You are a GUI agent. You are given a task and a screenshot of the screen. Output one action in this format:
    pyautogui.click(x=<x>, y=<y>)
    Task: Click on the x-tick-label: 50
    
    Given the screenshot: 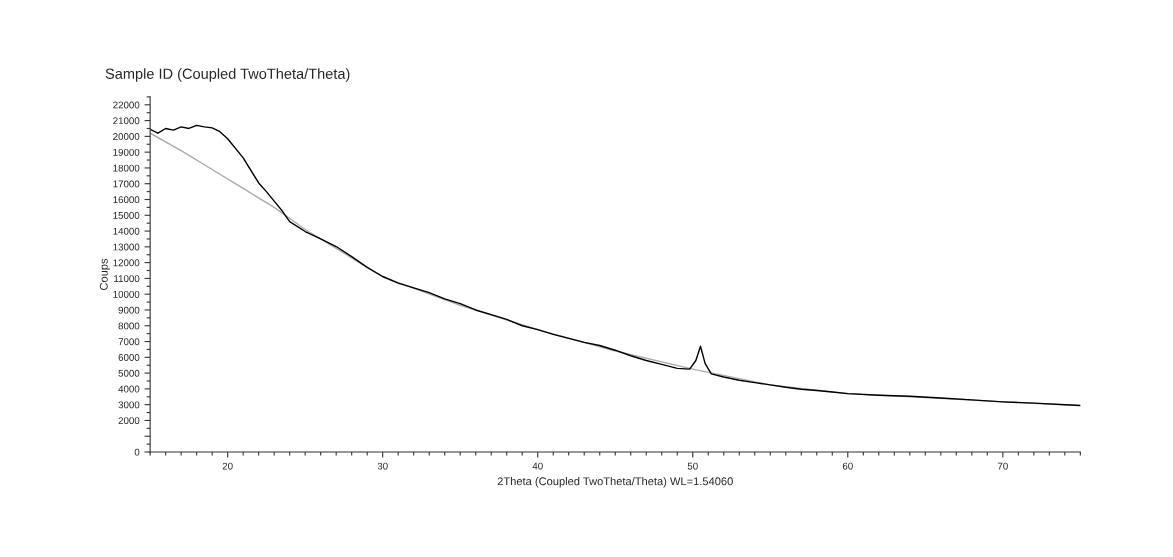 What is the action you would take?
    pyautogui.click(x=692, y=466)
    